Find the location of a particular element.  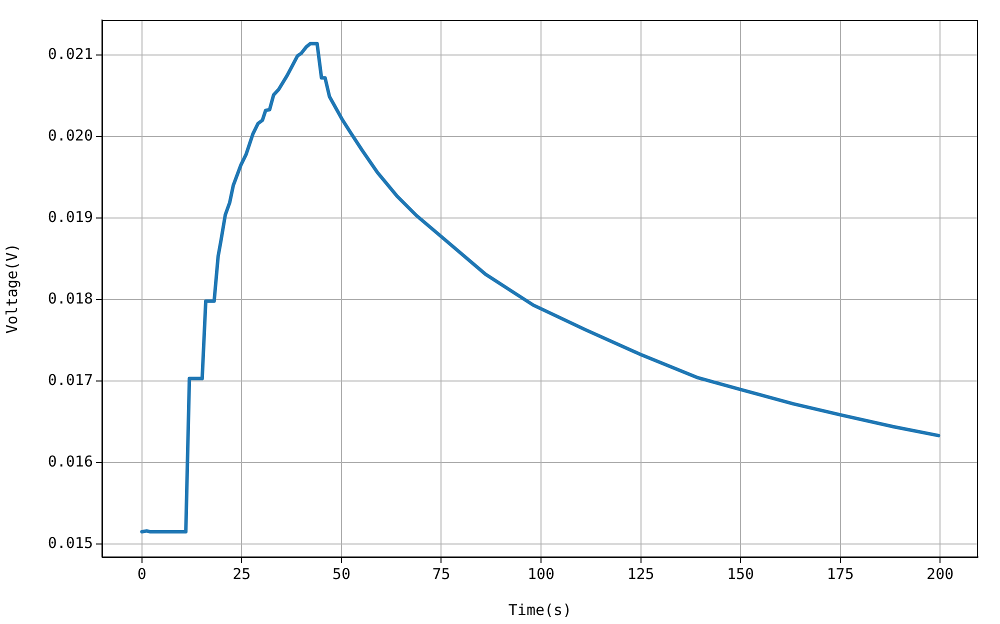

x-tick-label: 175 is located at coordinates (840, 573).